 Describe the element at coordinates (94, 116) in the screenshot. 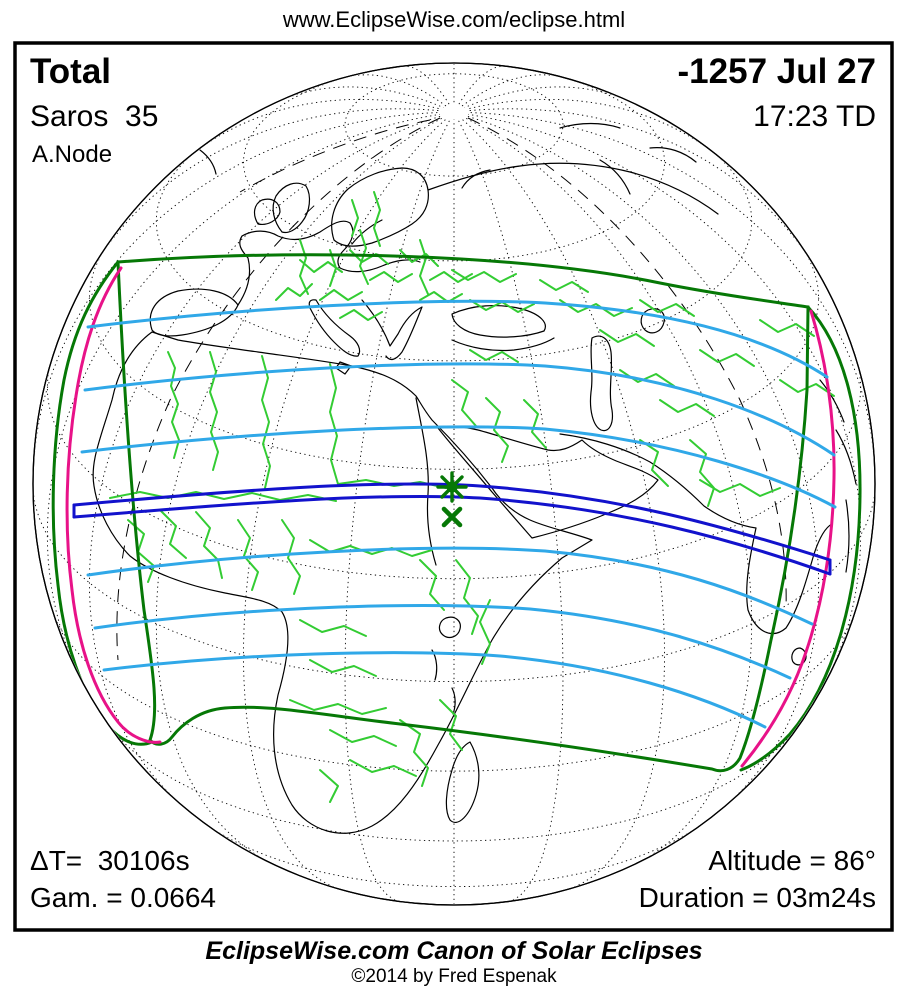

I see `saros-number: Saros 35` at that location.